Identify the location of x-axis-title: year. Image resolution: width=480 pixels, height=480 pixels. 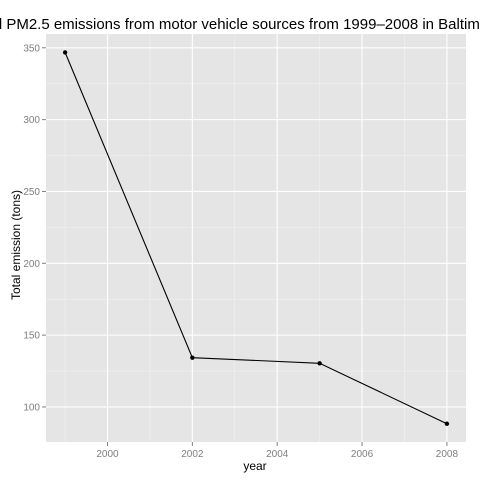
(254, 466).